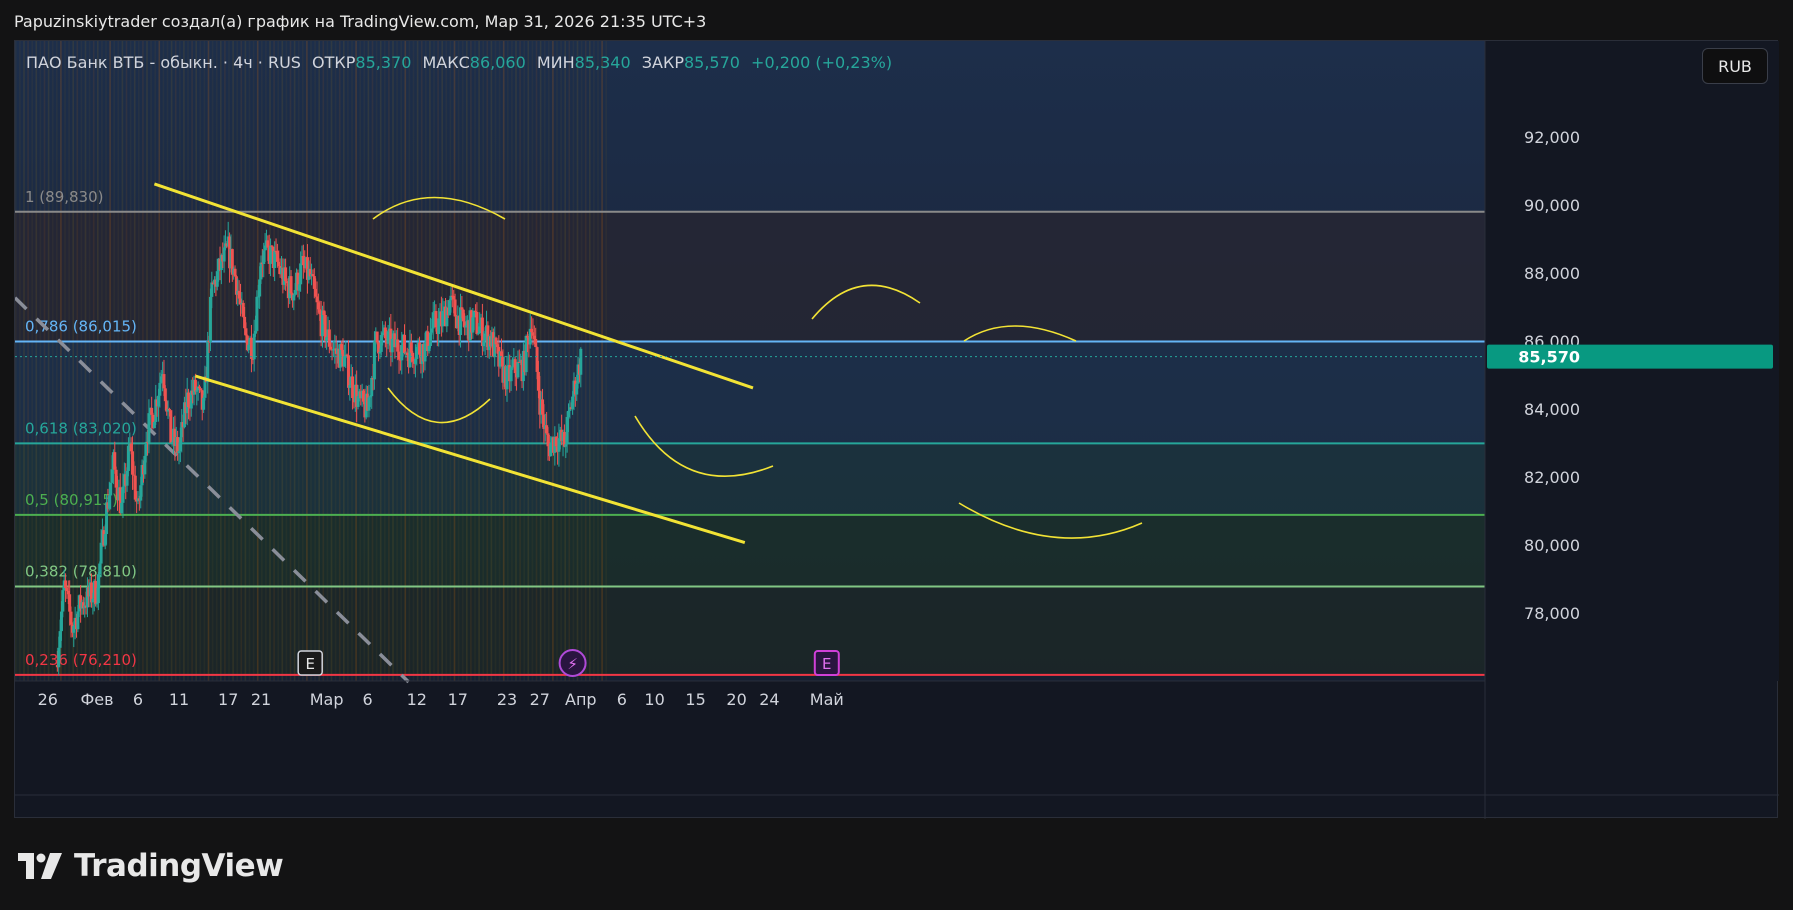  Describe the element at coordinates (750, 630) in the screenshot. I see `fib-band` at that location.